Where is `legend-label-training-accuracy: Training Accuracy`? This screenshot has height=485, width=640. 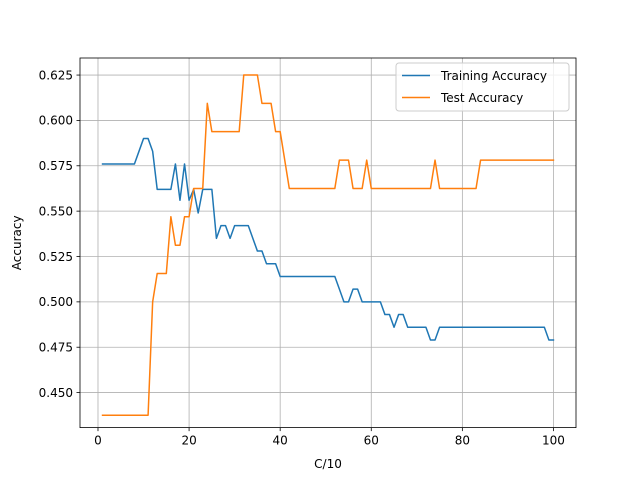 legend-label-training-accuracy: Training Accuracy is located at coordinates (493, 76).